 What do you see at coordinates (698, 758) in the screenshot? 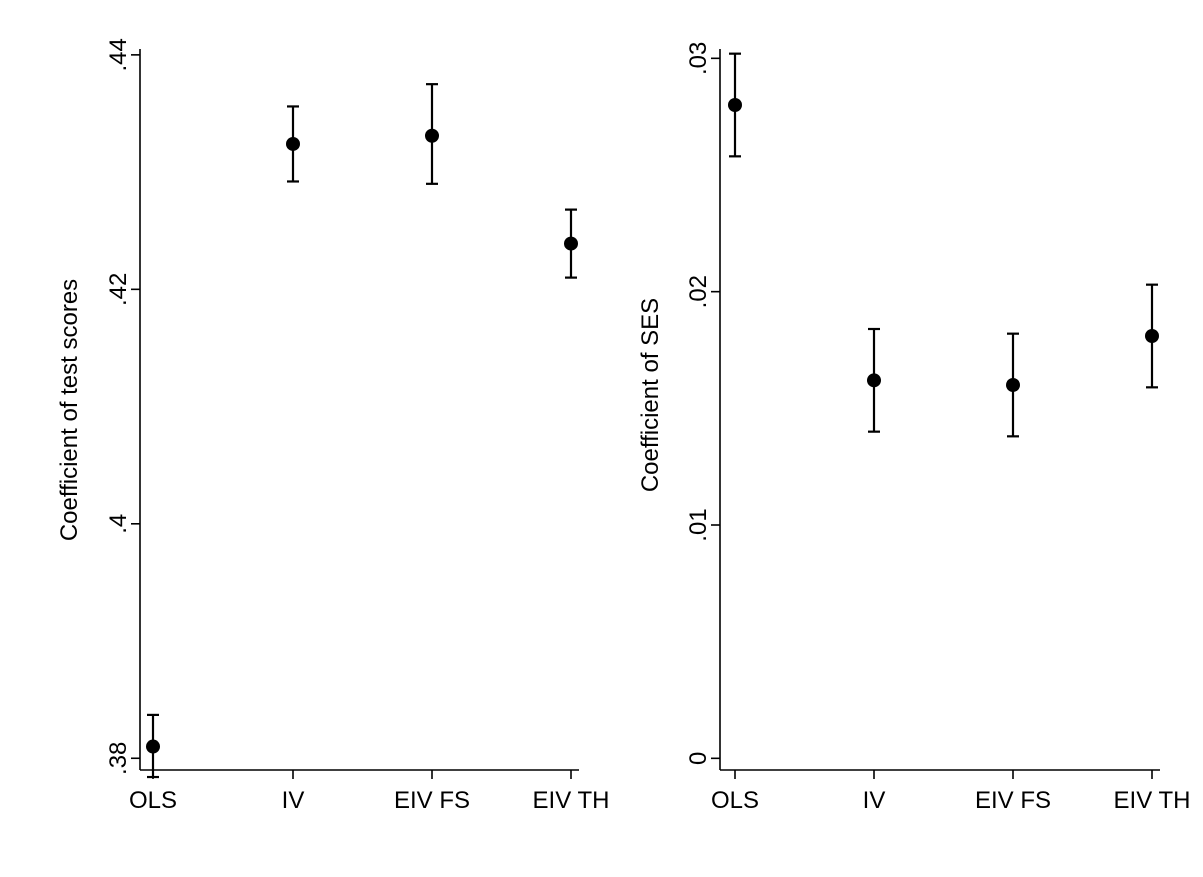
I see `y-tick-label: 0` at bounding box center [698, 758].